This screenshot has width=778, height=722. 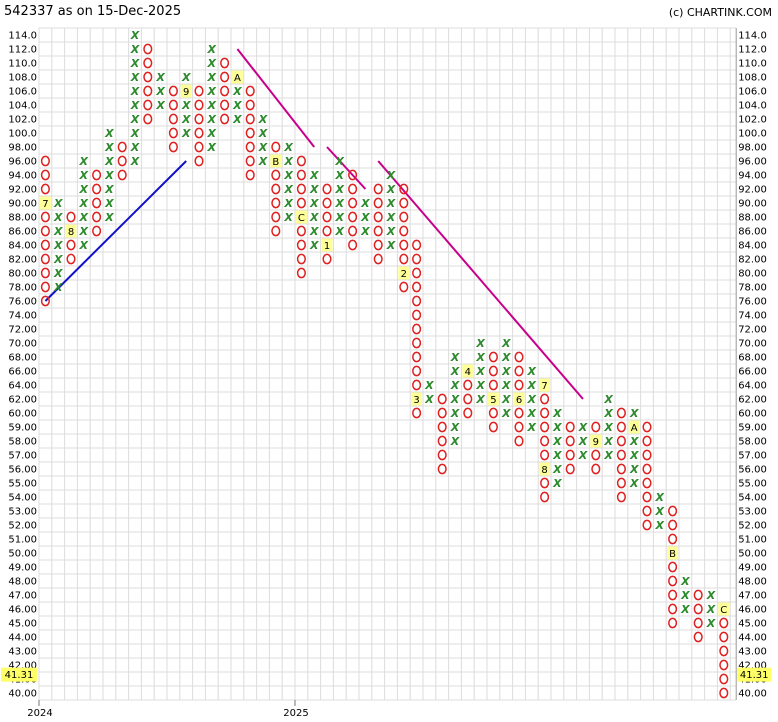 I want to click on y-tick-label-right: 55.00, so click(x=752, y=484).